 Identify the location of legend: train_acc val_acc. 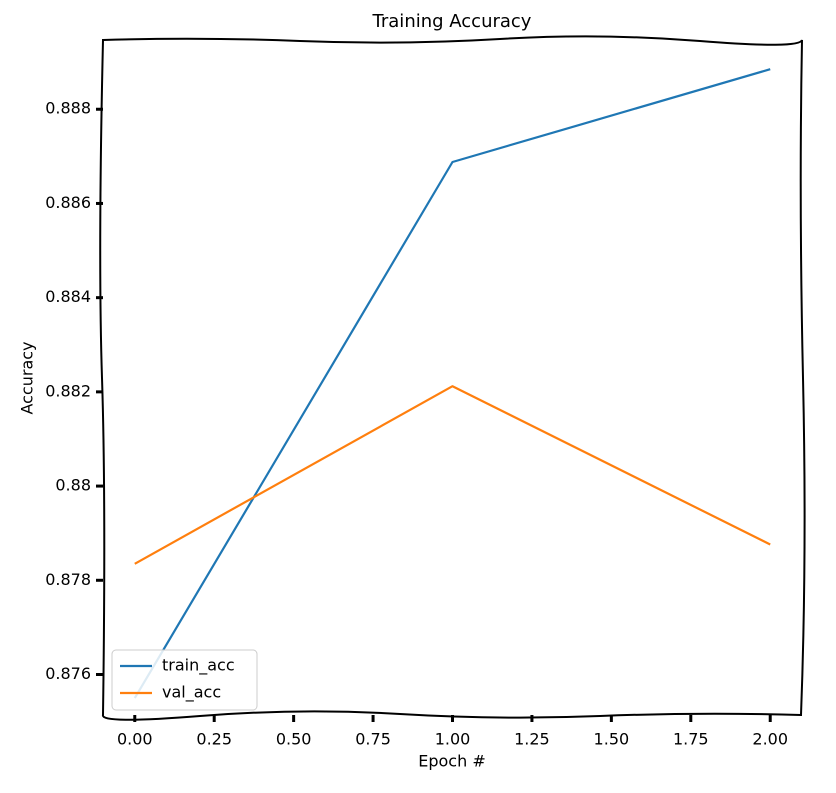
(184, 680).